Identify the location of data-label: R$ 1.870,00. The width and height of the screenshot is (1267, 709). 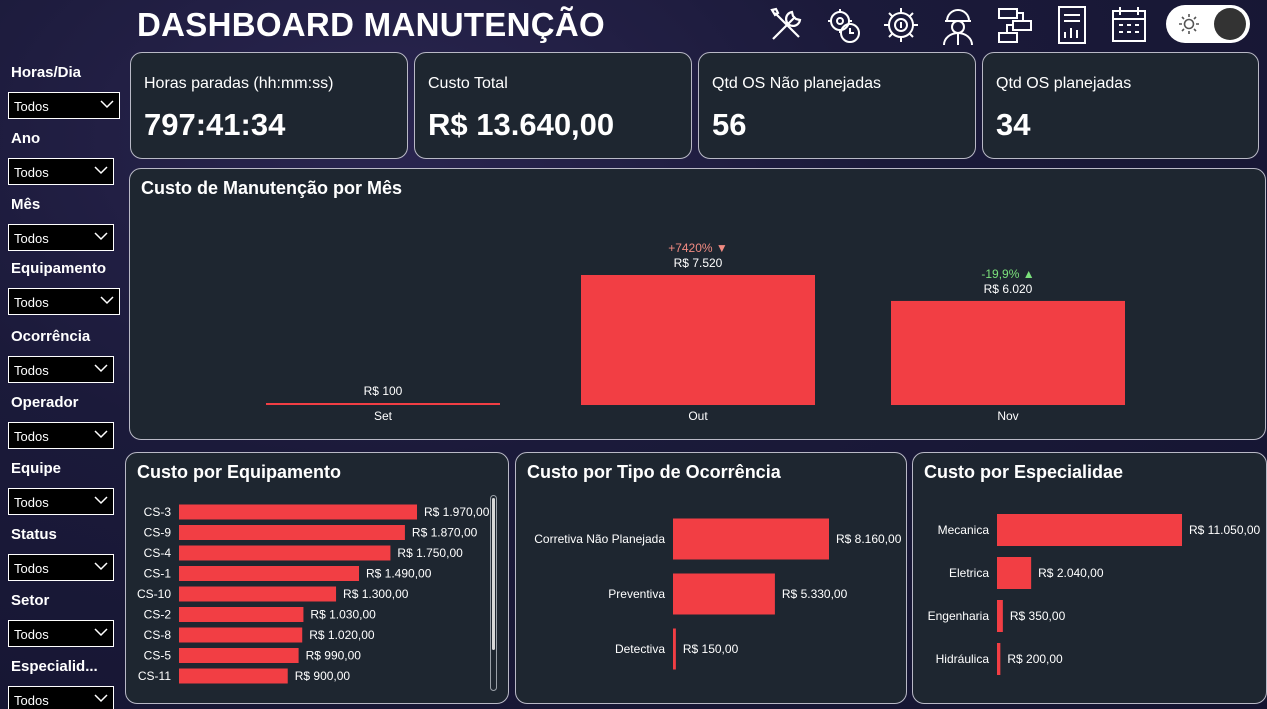
(445, 533).